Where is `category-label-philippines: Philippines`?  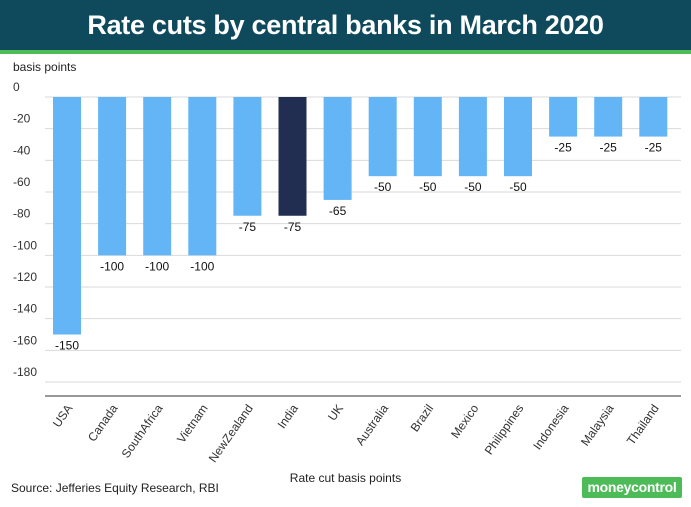
category-label-philippines: Philippines is located at coordinates (504, 430).